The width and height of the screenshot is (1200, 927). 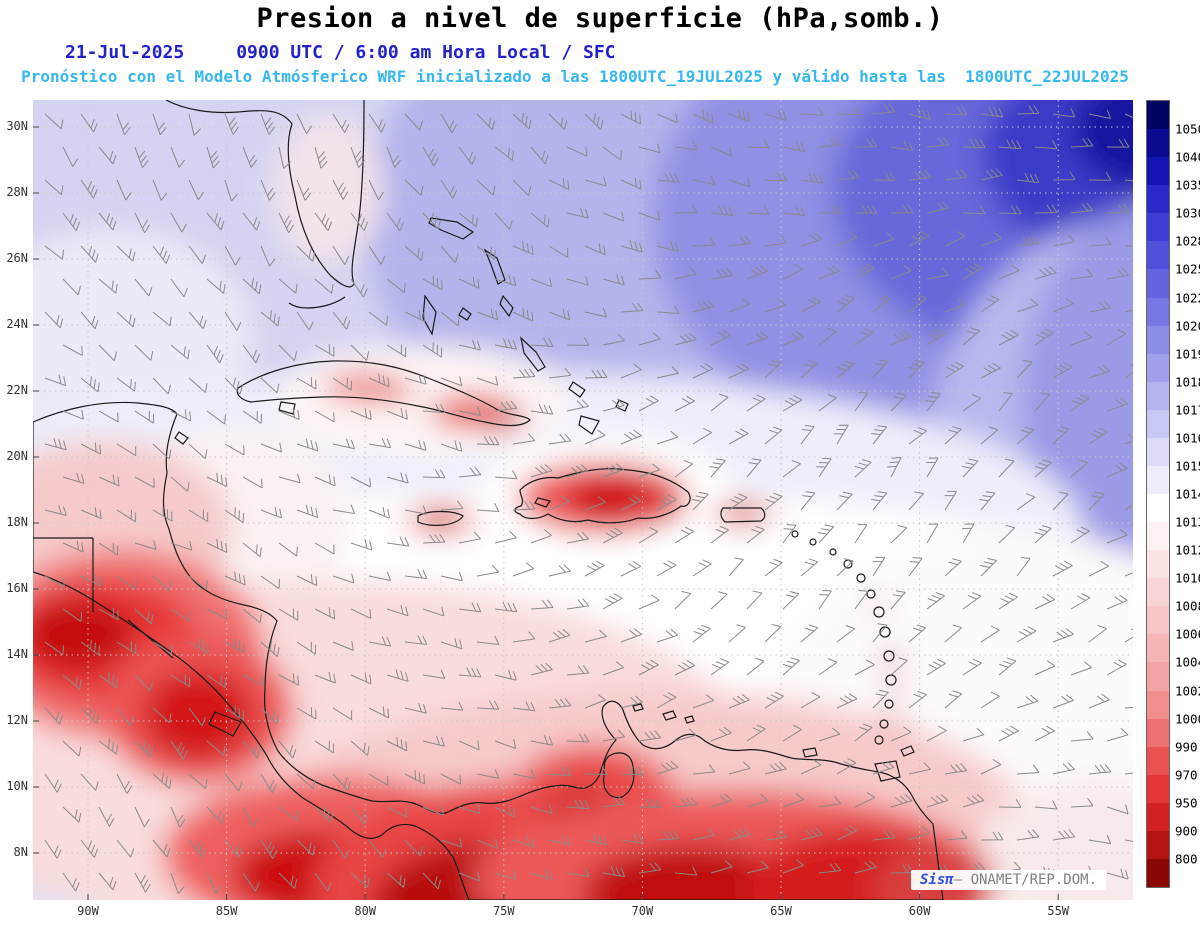 What do you see at coordinates (365, 911) in the screenshot?
I see `lon-label: 80W` at bounding box center [365, 911].